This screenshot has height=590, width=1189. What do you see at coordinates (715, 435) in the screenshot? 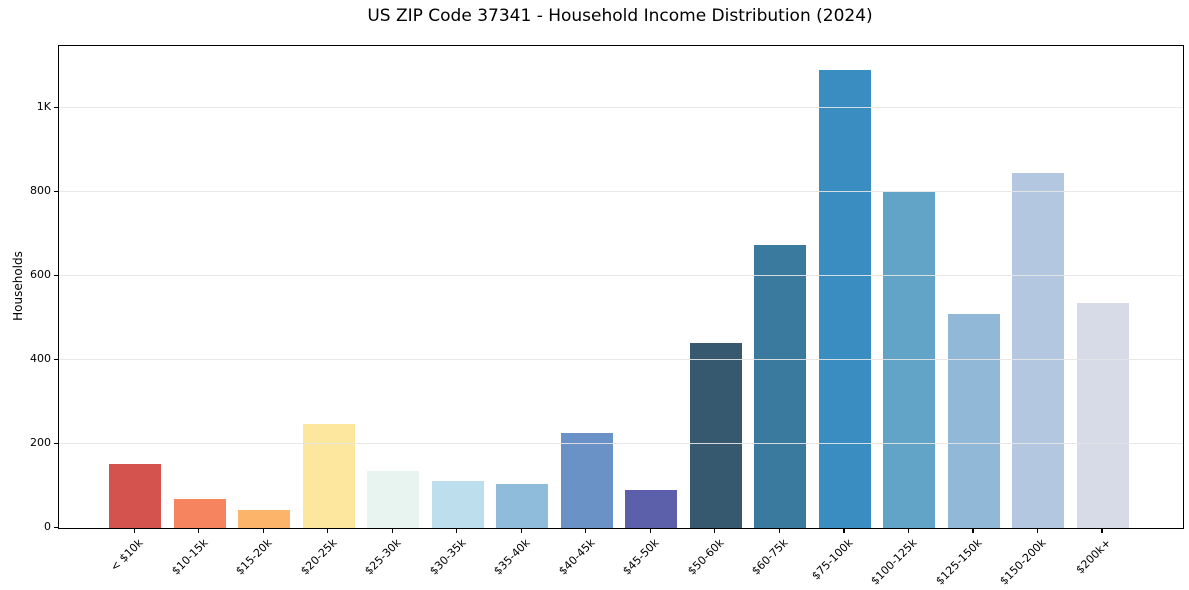
I see `bar-$50-60k` at bounding box center [715, 435].